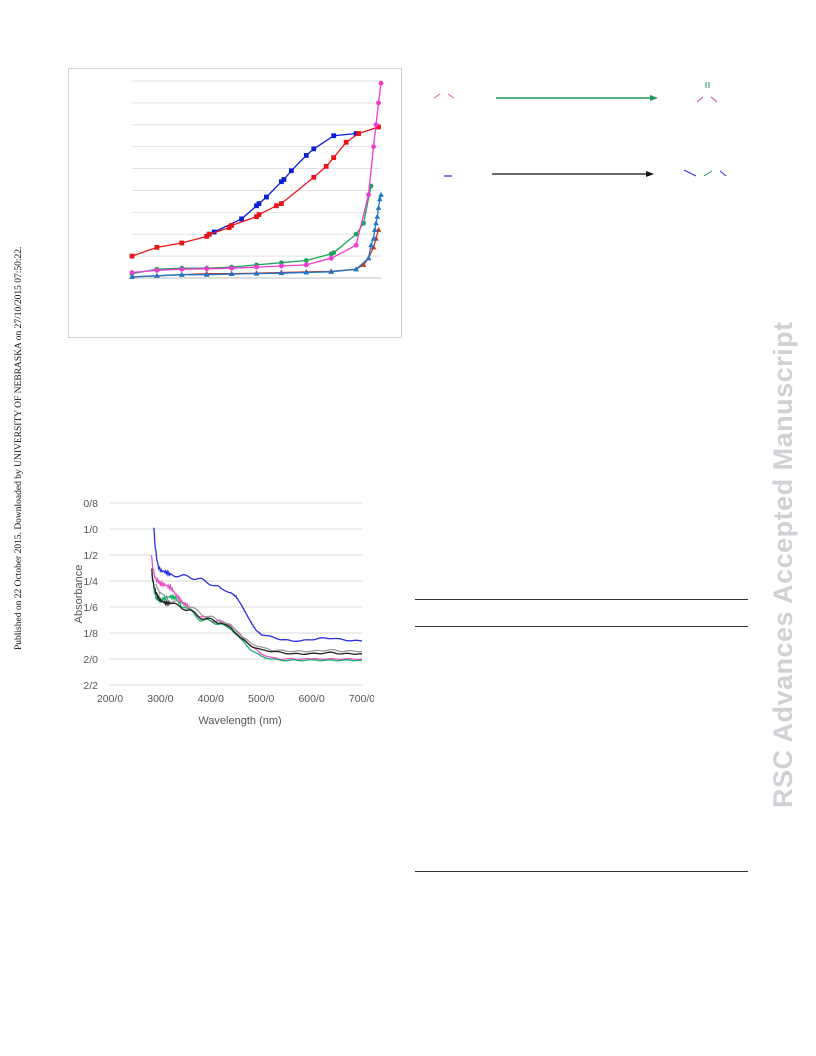 Image resolution: width=816 pixels, height=1056 pixels. What do you see at coordinates (110, 699) in the screenshot?
I see `x-tick-label: 200/0` at bounding box center [110, 699].